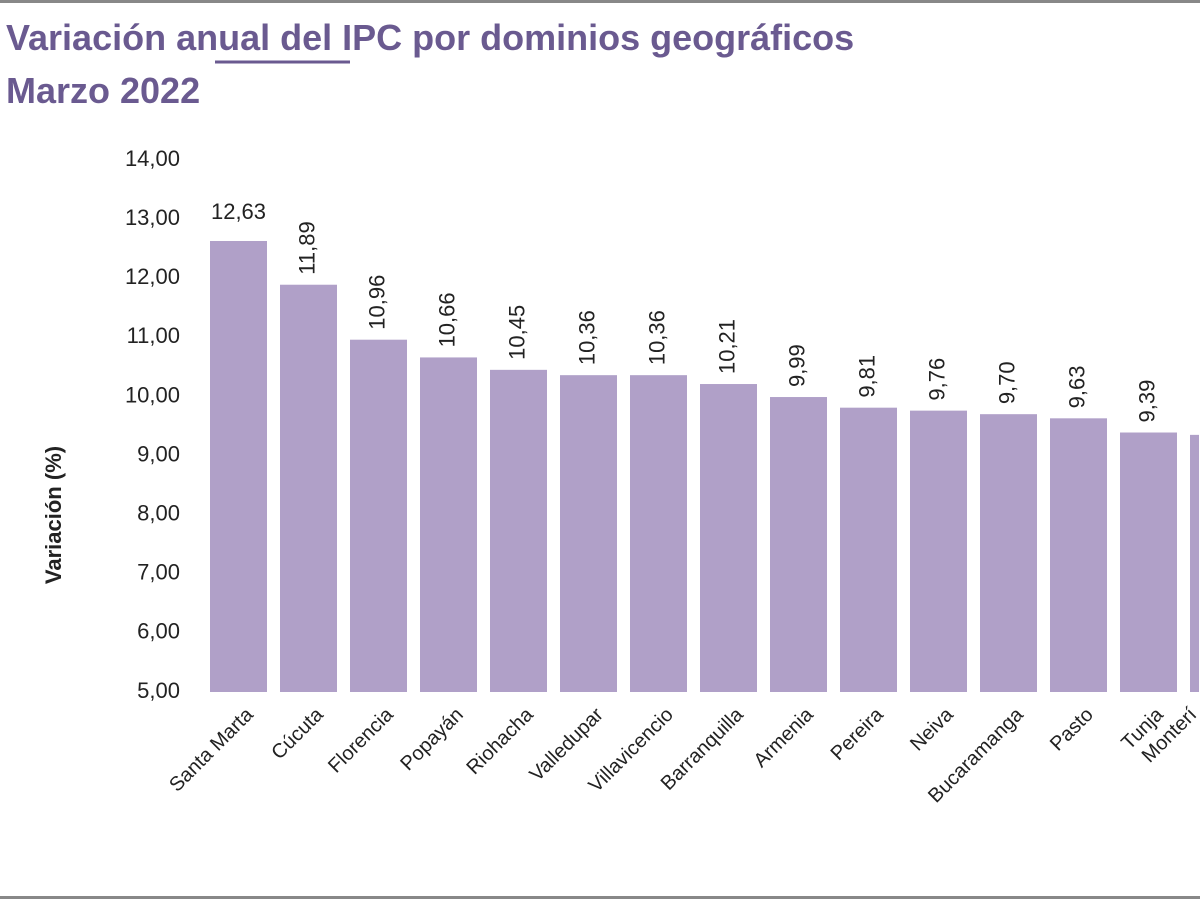  Describe the element at coordinates (158, 631) in the screenshot. I see `y-tick-label: 6,00` at that location.